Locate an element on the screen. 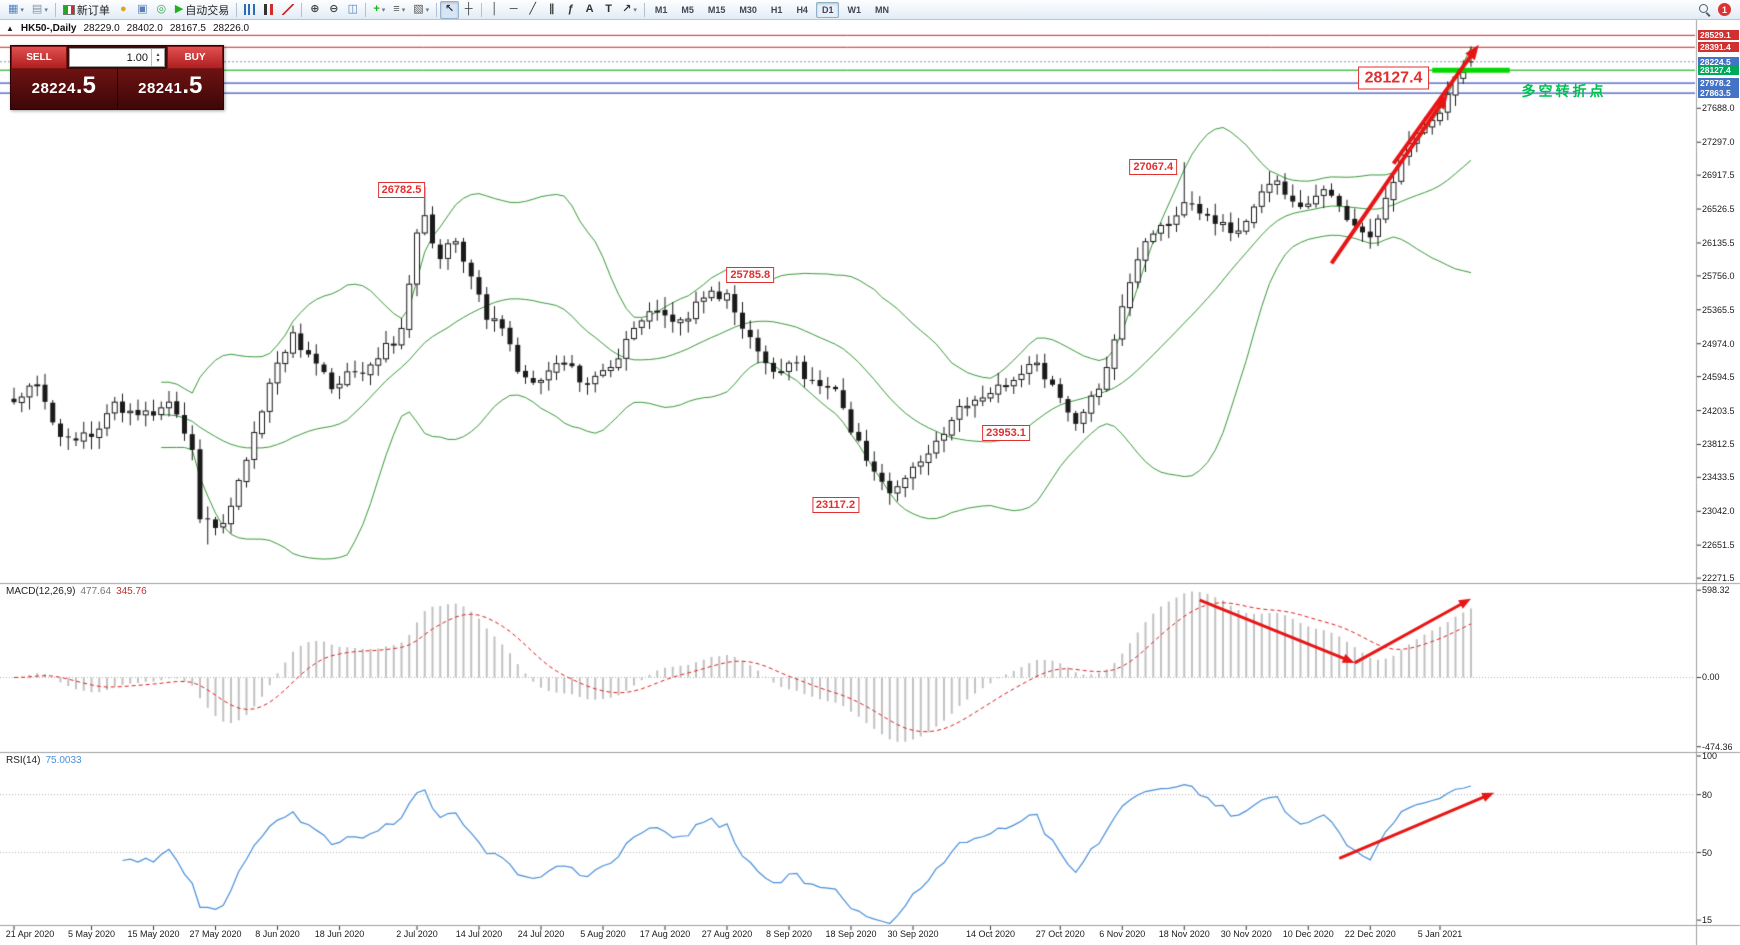 This screenshot has width=1740, height=945. tile-windows-icon: ◫ is located at coordinates (353, 9).